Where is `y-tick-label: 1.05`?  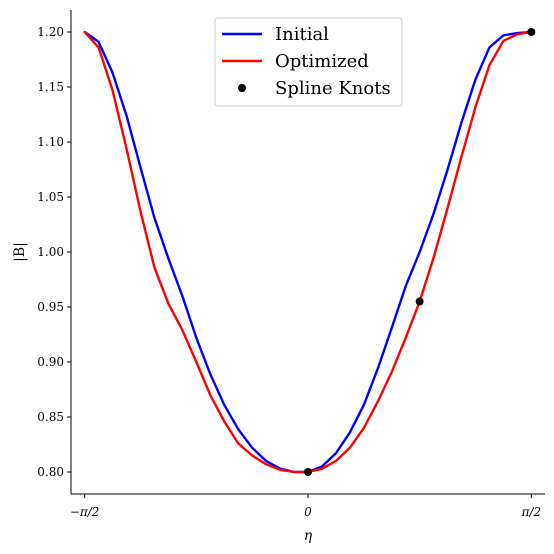
y-tick-label: 1.05 is located at coordinates (50, 197).